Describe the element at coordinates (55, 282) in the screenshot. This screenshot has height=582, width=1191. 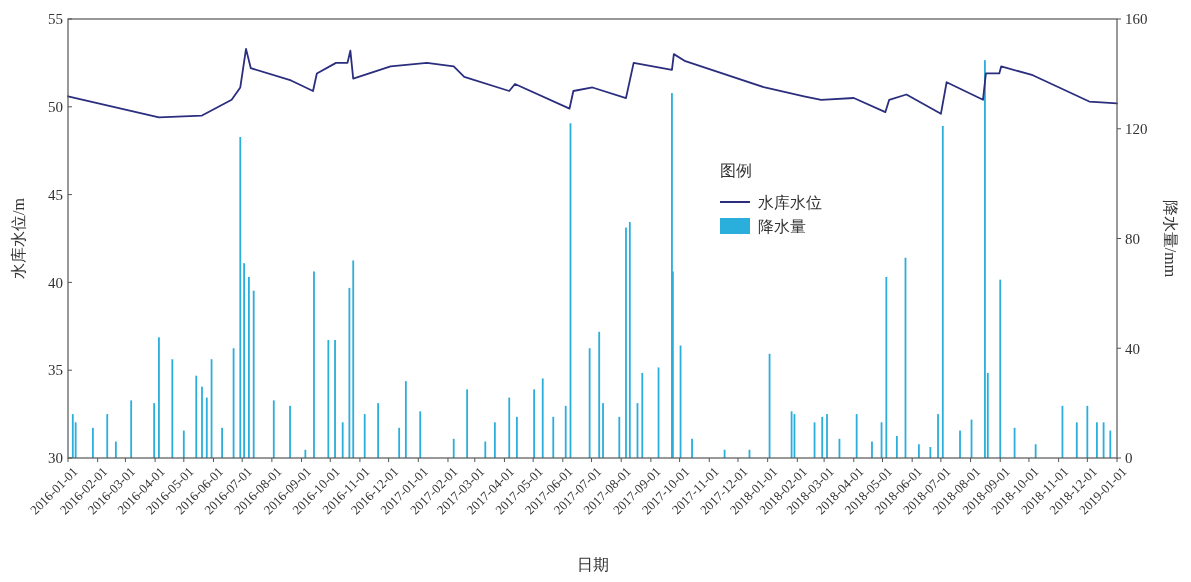
I see `y-tick-label: 40` at that location.